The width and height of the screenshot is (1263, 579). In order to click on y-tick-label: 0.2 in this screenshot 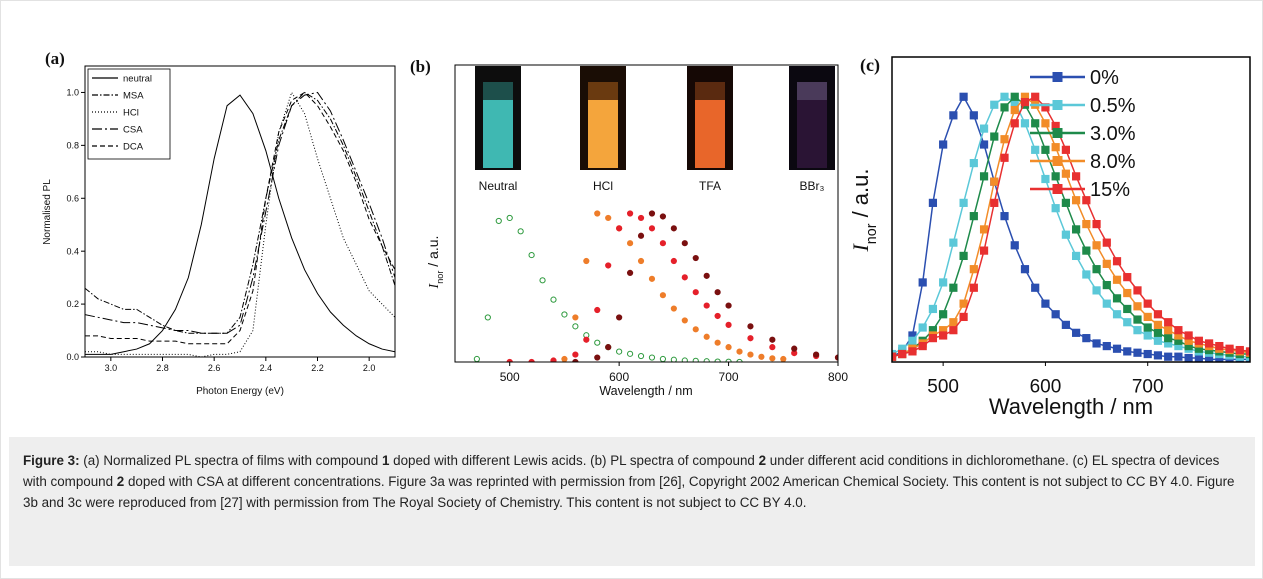, I will do `click(72, 304)`.